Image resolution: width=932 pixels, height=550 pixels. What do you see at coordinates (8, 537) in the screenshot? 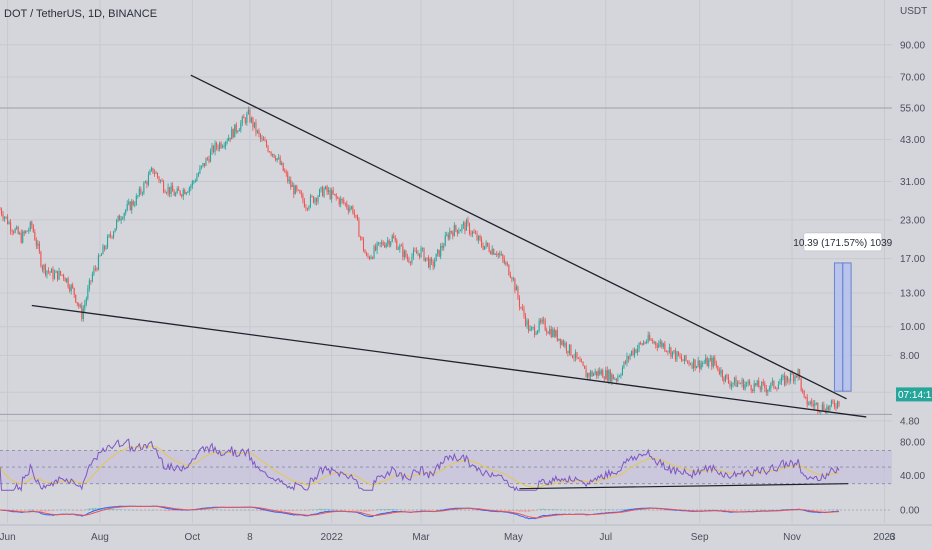
I see `time-axis-label: Jun` at bounding box center [8, 537].